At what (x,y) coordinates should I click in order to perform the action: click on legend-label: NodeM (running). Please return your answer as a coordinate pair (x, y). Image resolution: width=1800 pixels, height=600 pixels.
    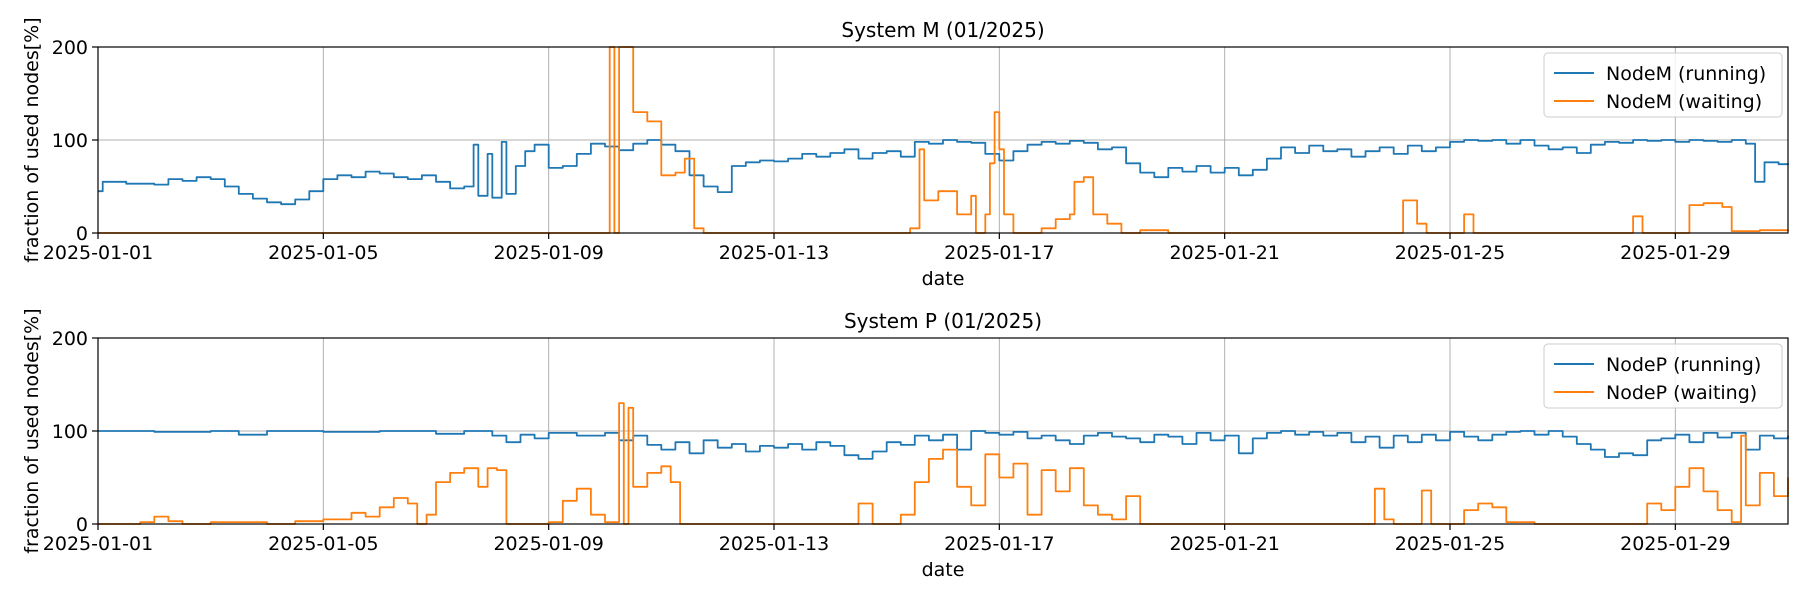
    Looking at the image, I should click on (1686, 74).